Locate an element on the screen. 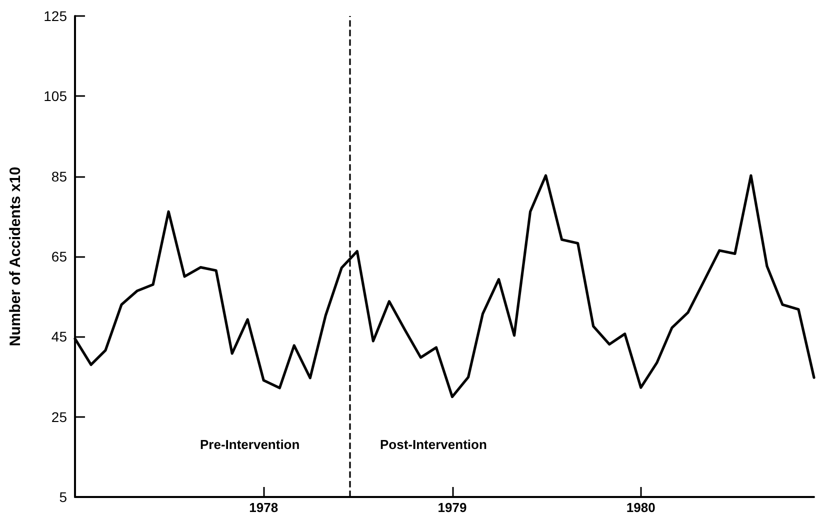 This screenshot has height=517, width=817. x-tick-label: 1980 is located at coordinates (641, 507).